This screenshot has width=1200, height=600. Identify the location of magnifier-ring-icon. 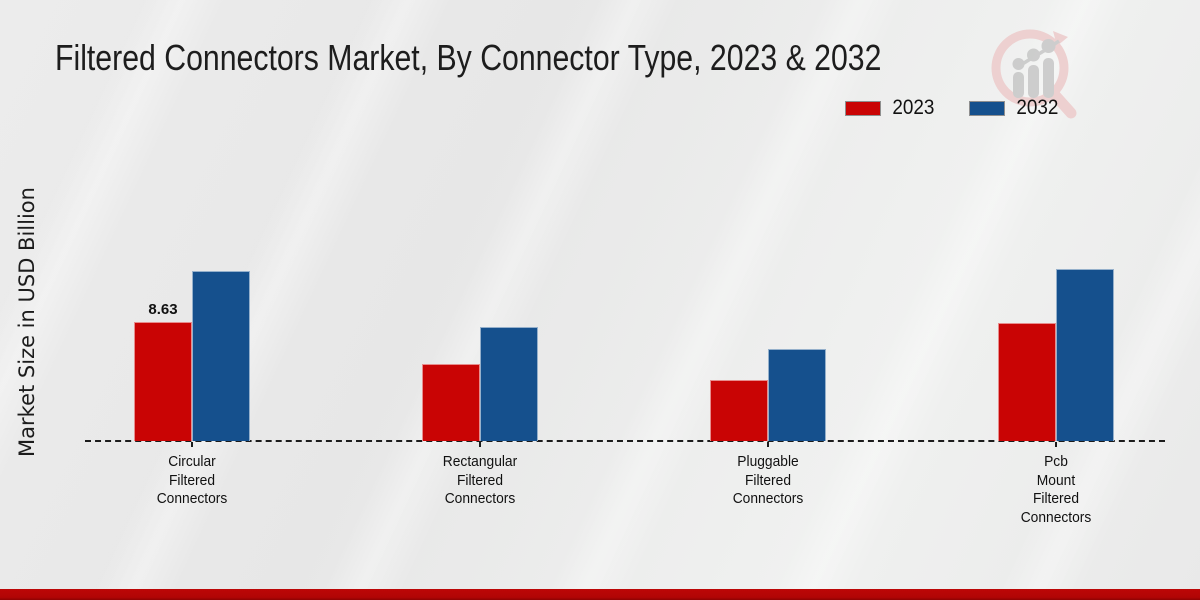
(1030, 68).